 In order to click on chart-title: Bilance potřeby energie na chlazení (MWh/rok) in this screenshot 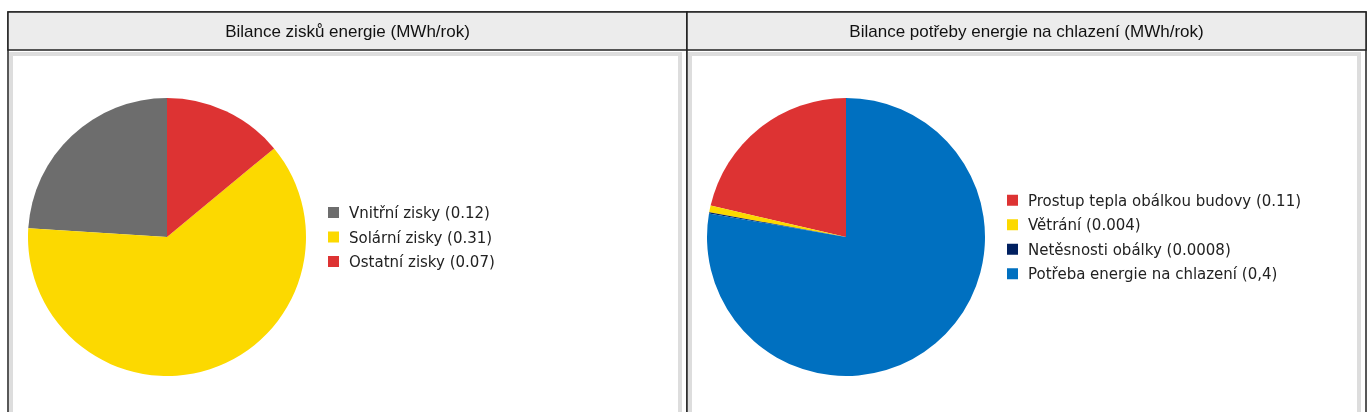, I will do `click(1026, 31)`.